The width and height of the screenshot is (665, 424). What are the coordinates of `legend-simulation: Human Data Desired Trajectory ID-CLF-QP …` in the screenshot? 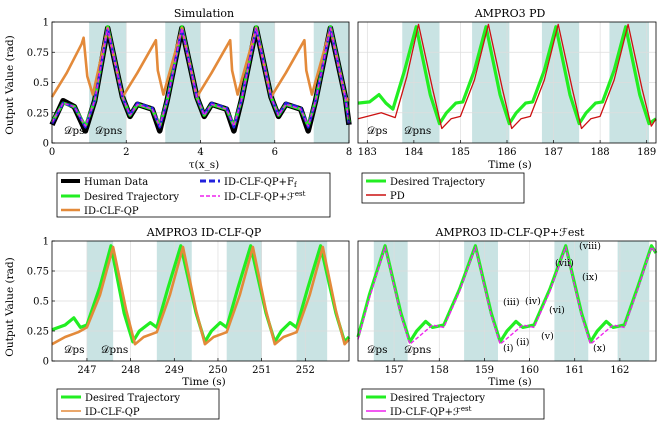 It's located at (193, 195).